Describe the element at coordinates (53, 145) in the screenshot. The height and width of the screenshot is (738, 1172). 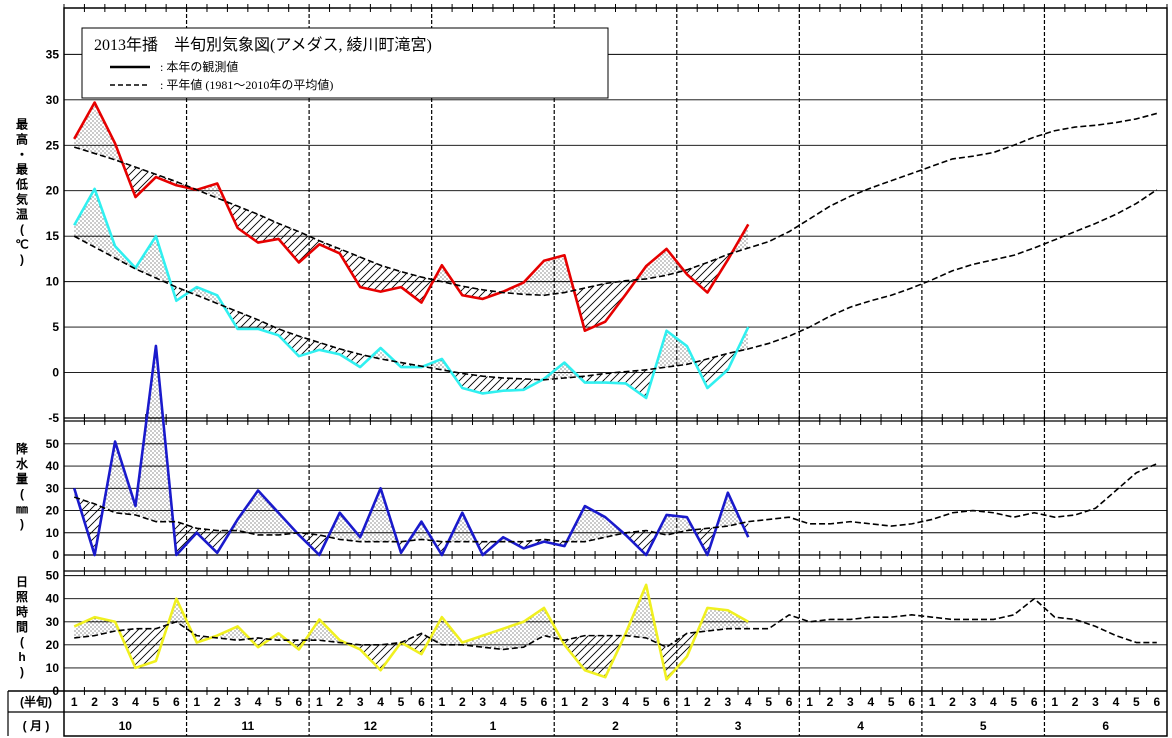
I see `y-tick-label: 25` at that location.